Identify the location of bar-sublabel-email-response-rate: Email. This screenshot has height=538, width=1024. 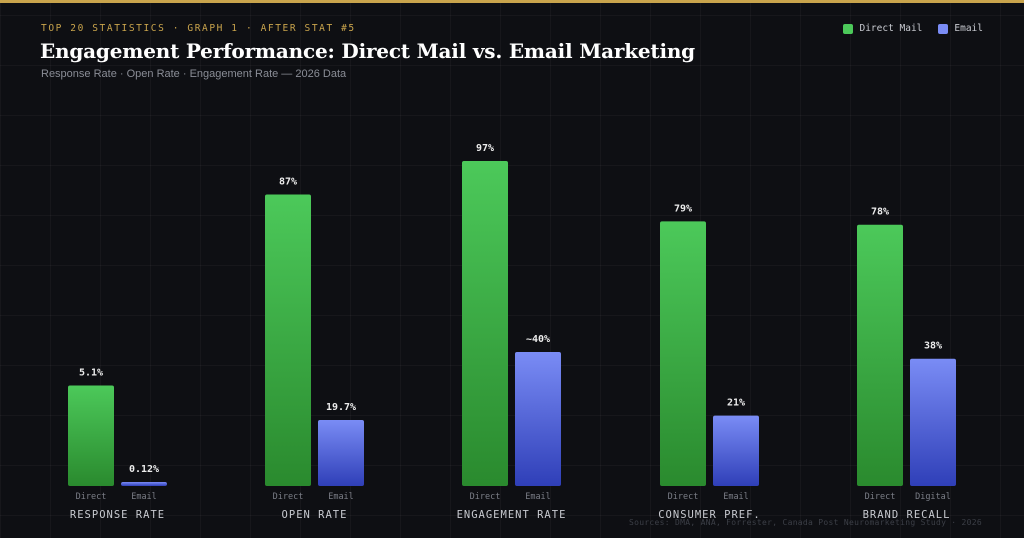
(144, 497).